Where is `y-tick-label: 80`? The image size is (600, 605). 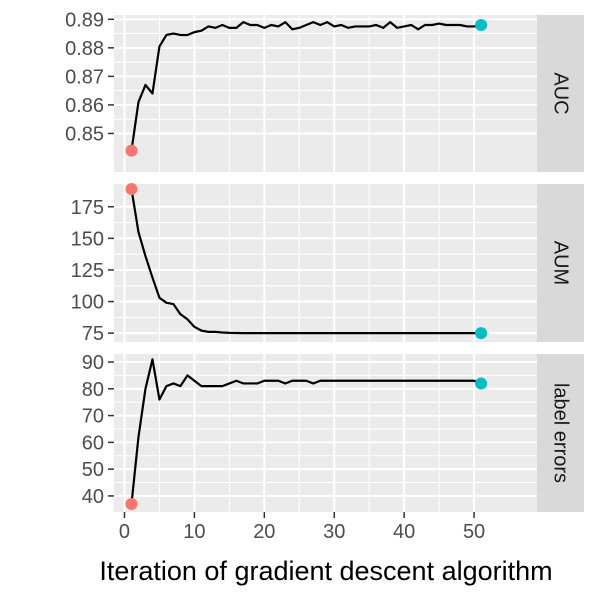 y-tick-label: 80 is located at coordinates (93, 390).